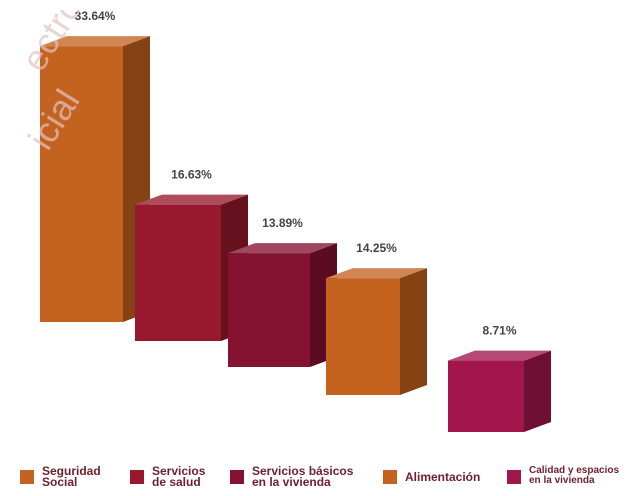 The image size is (639, 496). I want to click on legend-item: Servicios básicos en la vivienda, so click(292, 476).